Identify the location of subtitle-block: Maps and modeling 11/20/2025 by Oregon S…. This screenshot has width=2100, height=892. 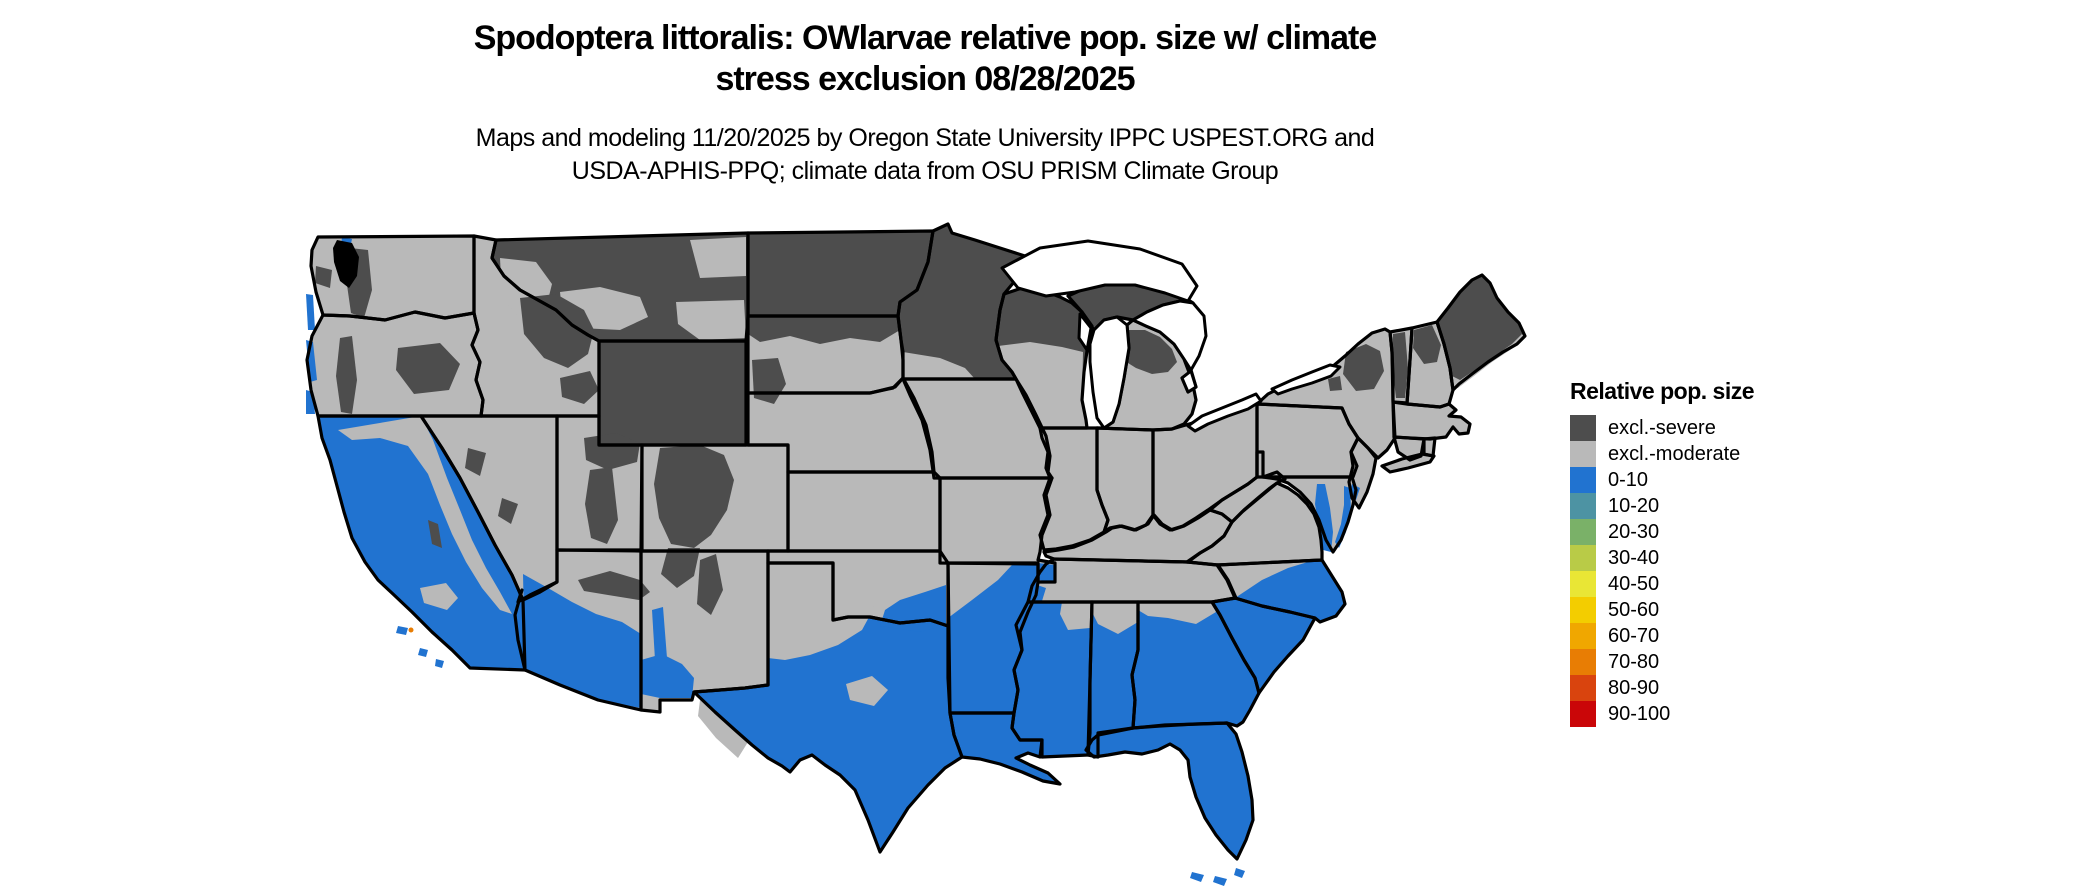
(925, 155).